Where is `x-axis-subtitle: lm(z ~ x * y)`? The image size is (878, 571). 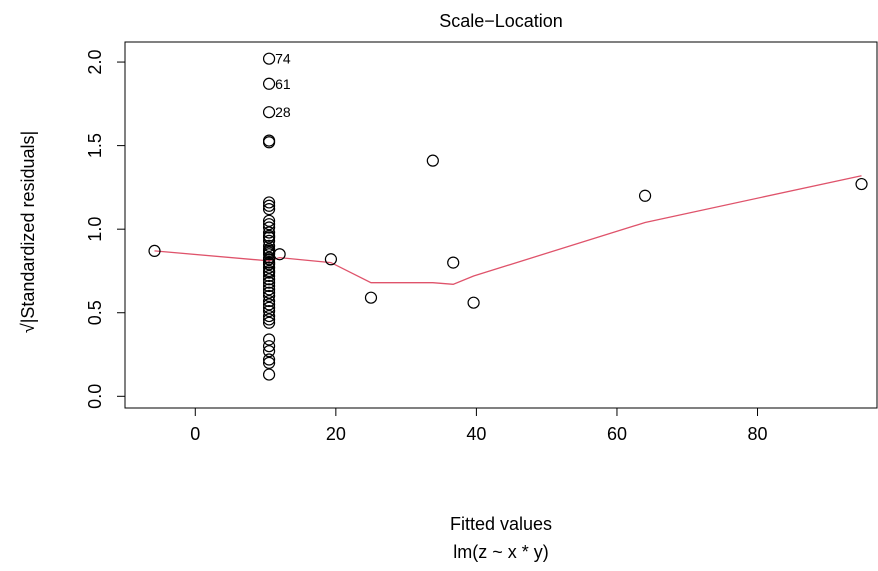
x-axis-subtitle: lm(z ~ x * y) is located at coordinates (501, 552).